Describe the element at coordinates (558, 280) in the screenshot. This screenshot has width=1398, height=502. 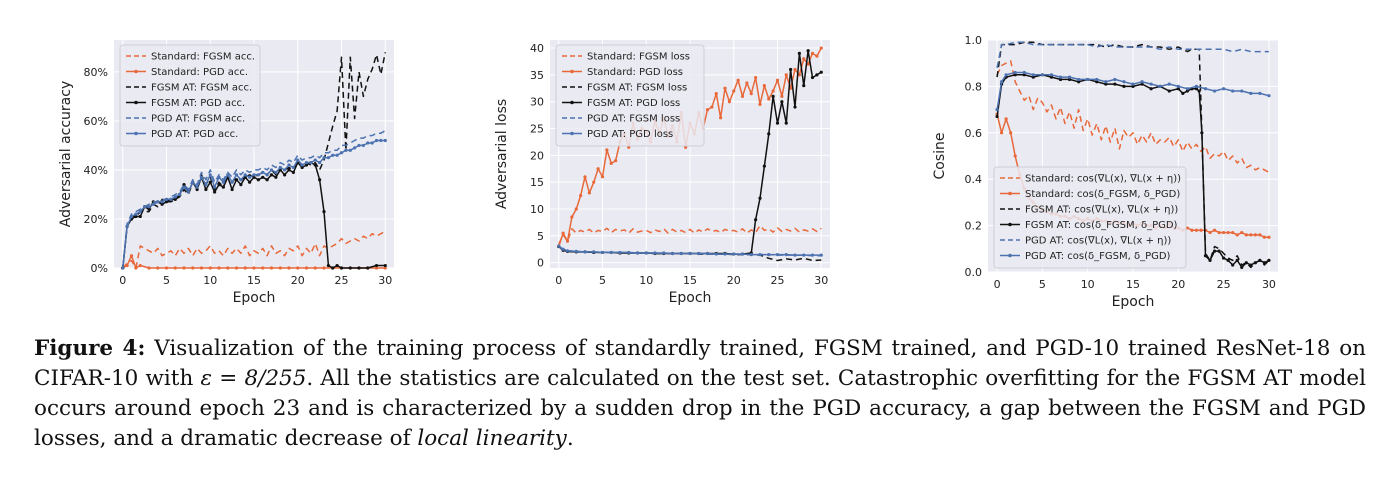
I see `x-tick-label: 0` at that location.